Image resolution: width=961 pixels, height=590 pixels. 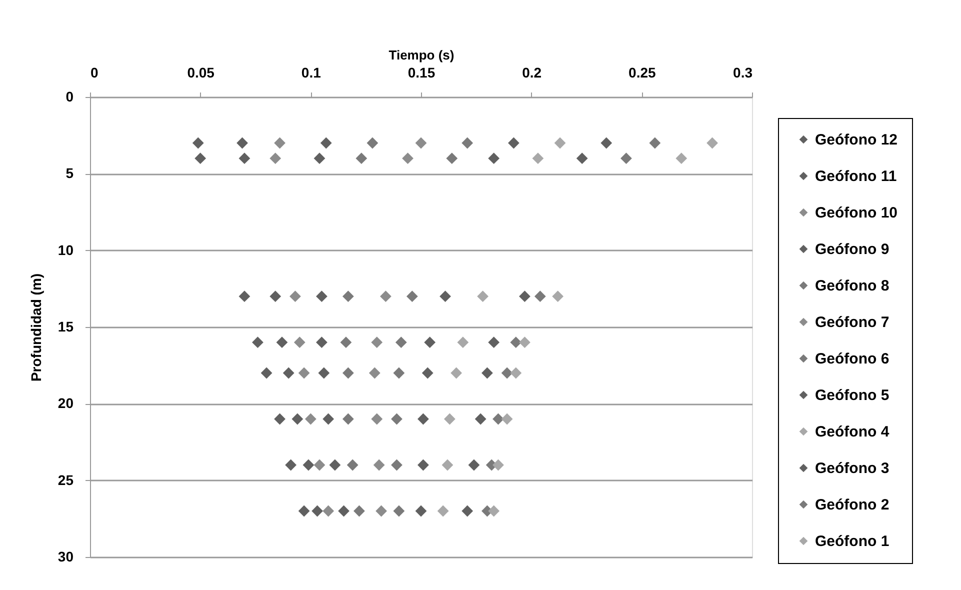 I want to click on x-tick-label: 0.15, so click(x=422, y=72).